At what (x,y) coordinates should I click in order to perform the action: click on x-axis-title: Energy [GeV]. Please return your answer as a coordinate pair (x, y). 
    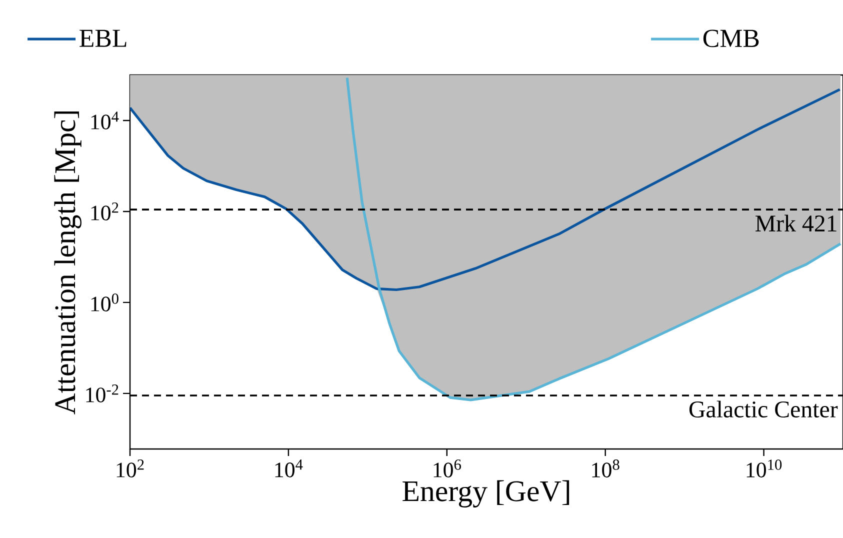
    Looking at the image, I should click on (486, 494).